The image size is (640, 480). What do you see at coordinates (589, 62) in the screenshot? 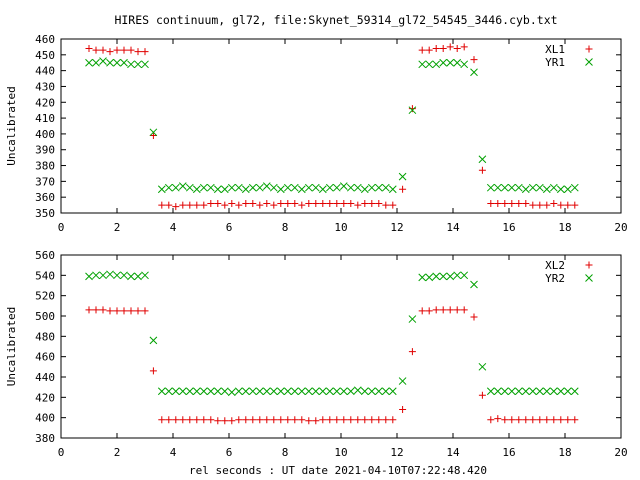
I see `legend-marker-yr1` at bounding box center [589, 62].